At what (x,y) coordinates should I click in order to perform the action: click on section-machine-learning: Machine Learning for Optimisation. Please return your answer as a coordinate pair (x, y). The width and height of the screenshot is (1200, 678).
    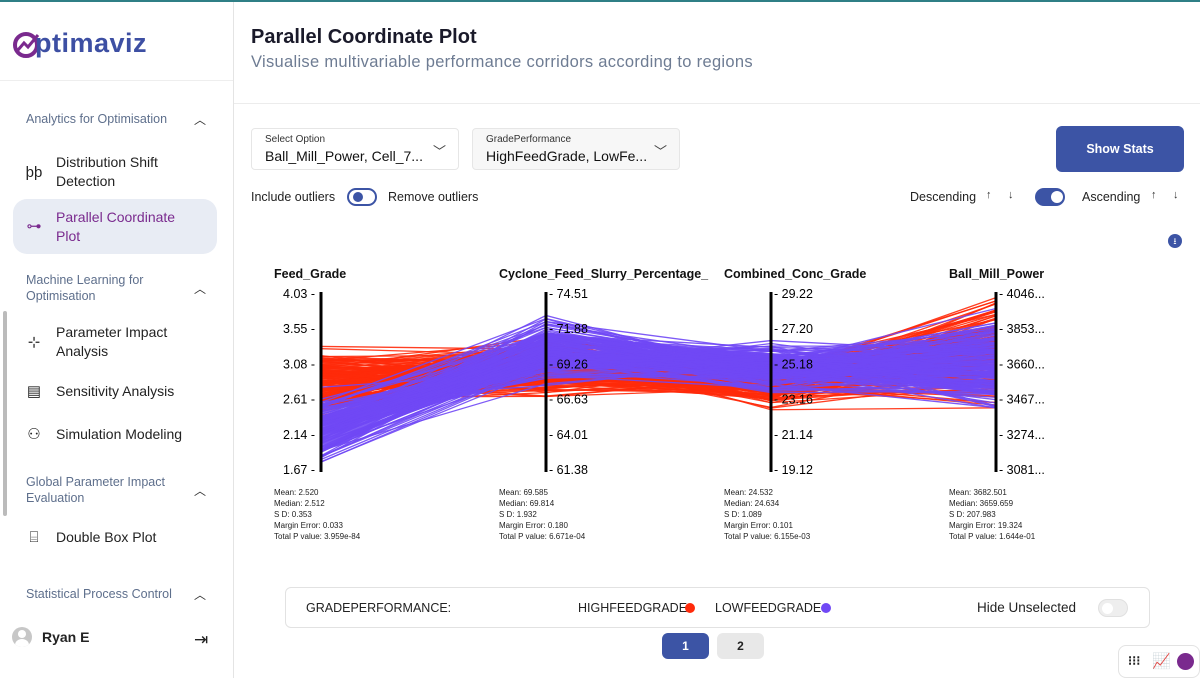
    Looking at the image, I should click on (85, 288).